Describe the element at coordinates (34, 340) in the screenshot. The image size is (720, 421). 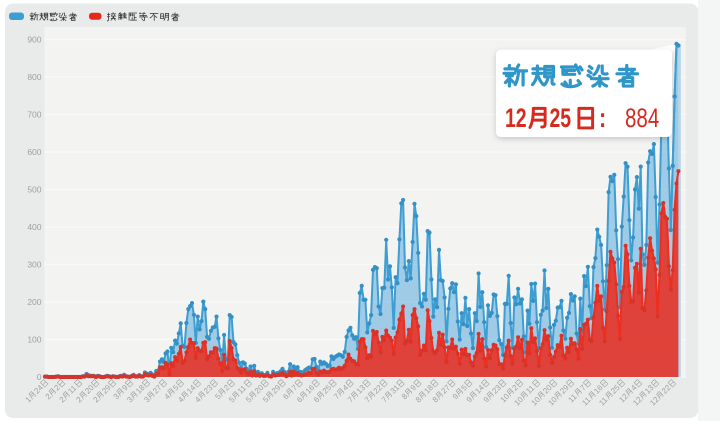
I see `svg-text: 100` at that location.